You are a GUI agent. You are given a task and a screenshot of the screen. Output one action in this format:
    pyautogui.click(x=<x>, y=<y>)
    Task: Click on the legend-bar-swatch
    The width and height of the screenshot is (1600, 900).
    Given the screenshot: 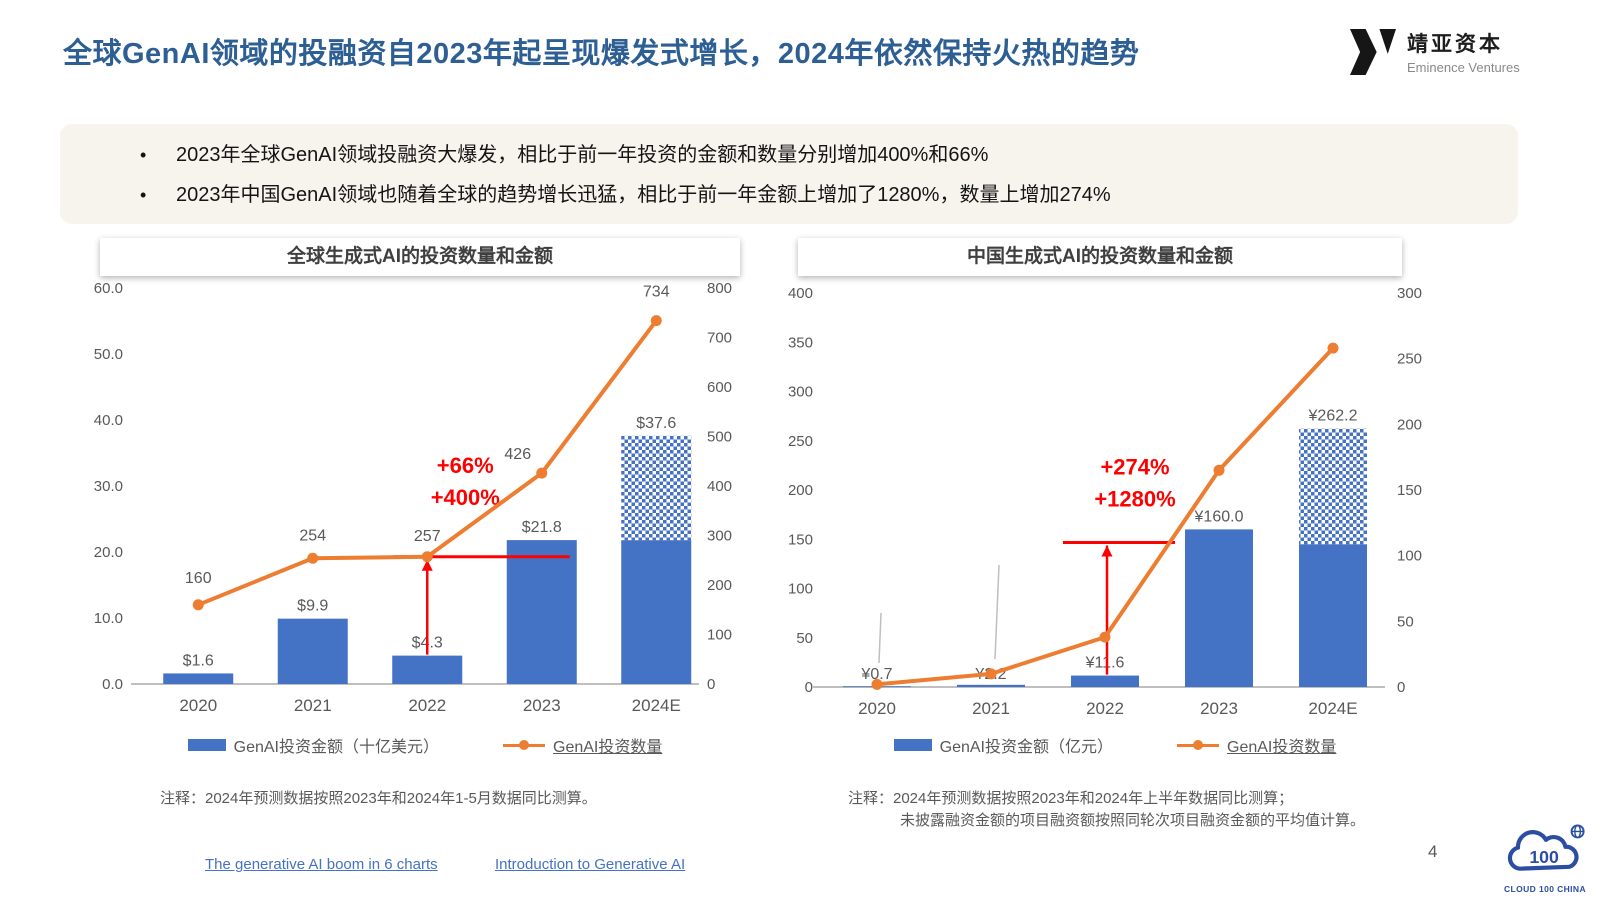 What is the action you would take?
    pyautogui.click(x=206, y=745)
    